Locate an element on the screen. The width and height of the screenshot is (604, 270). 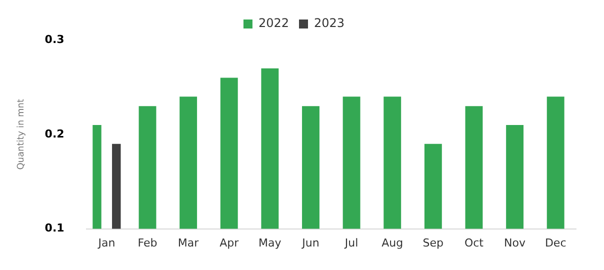
legend-label: 2022 is located at coordinates (274, 23).